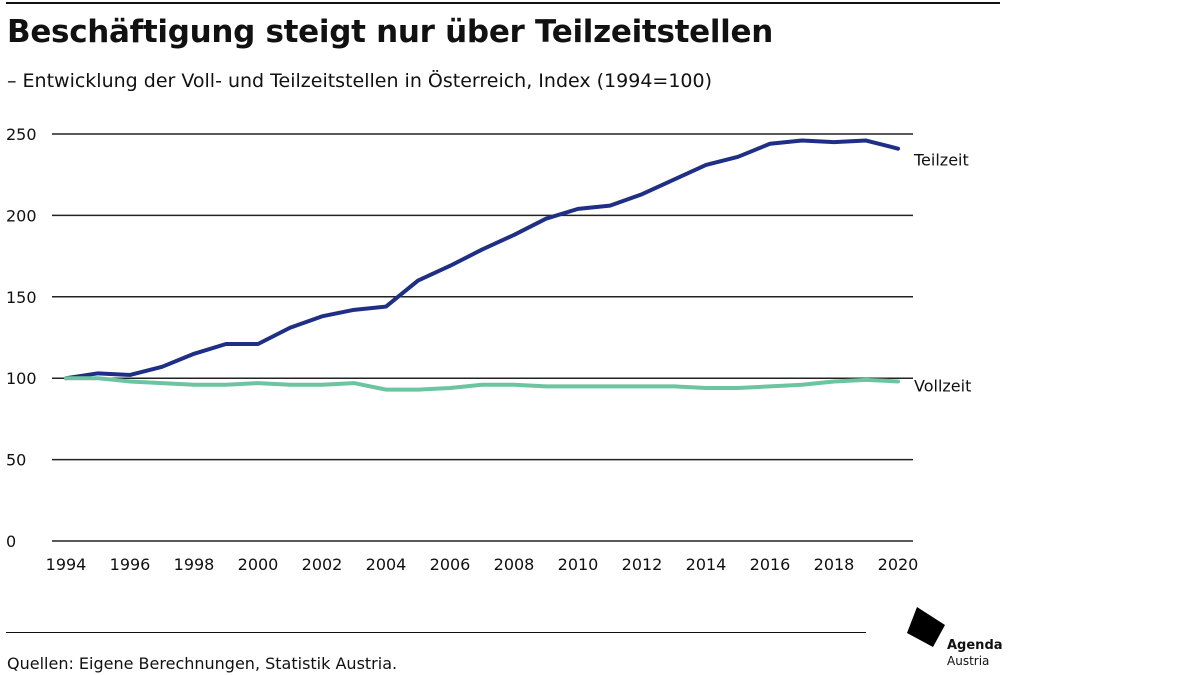 This screenshot has width=1200, height=675. I want to click on y-tick-label: 100, so click(21, 378).